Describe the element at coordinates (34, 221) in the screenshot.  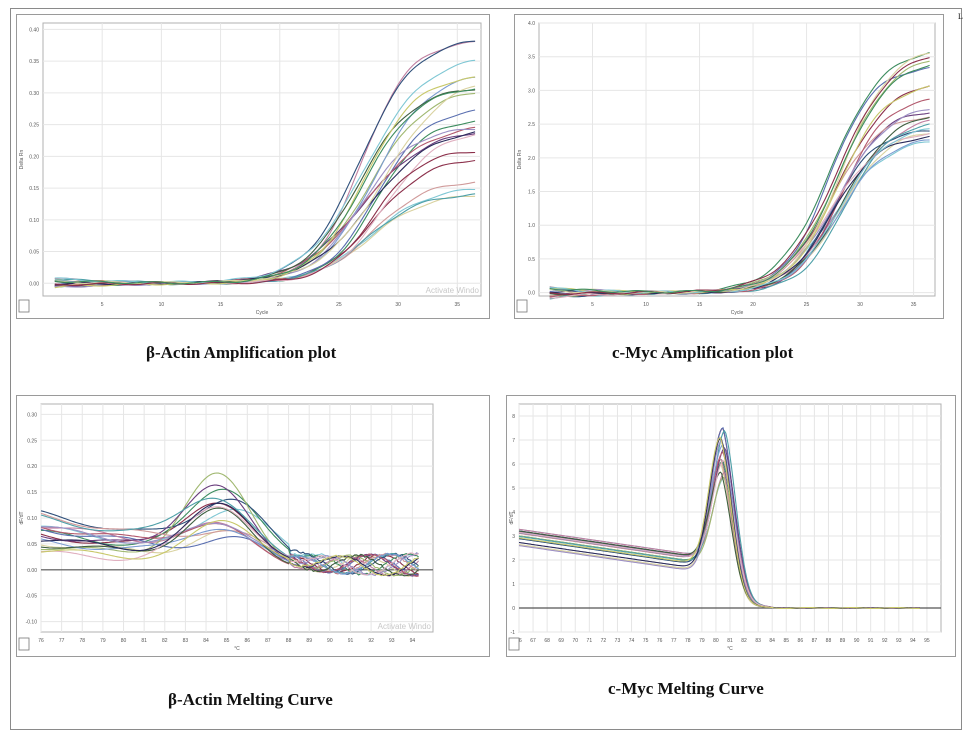
I see `y-tick-label: 0.10` at that location.